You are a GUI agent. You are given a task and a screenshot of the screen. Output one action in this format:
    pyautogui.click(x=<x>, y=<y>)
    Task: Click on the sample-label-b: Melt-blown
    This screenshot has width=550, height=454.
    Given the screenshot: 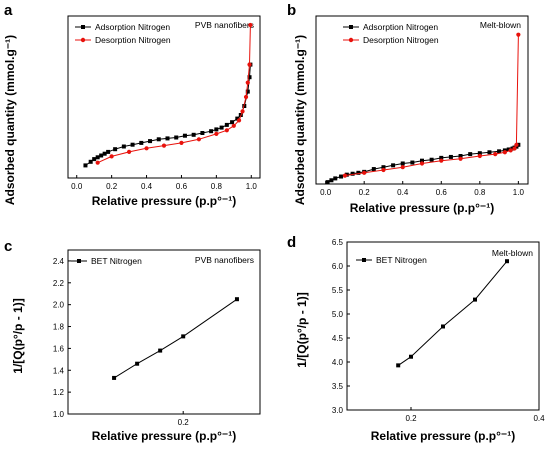 What is the action you would take?
    pyautogui.click(x=500, y=25)
    